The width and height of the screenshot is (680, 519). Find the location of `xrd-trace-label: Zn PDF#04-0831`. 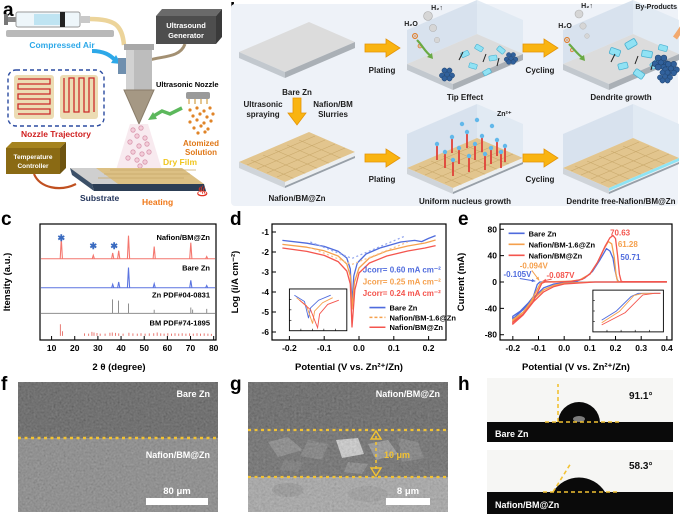

xrd-trace-label: Zn PDF#04-0831 is located at coordinates (181, 295).